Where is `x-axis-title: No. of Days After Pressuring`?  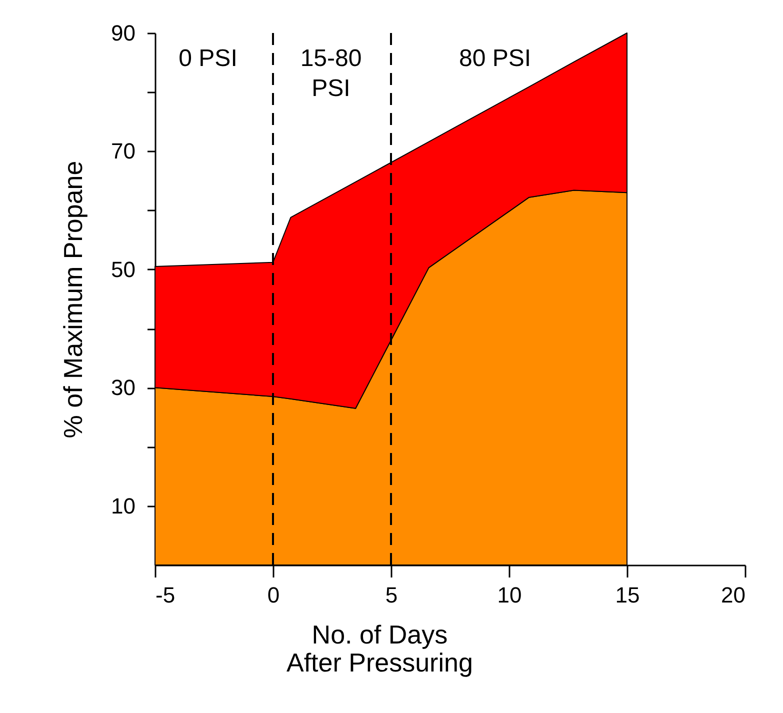
x-axis-title: No. of Days After Pressuring is located at coordinates (379, 649).